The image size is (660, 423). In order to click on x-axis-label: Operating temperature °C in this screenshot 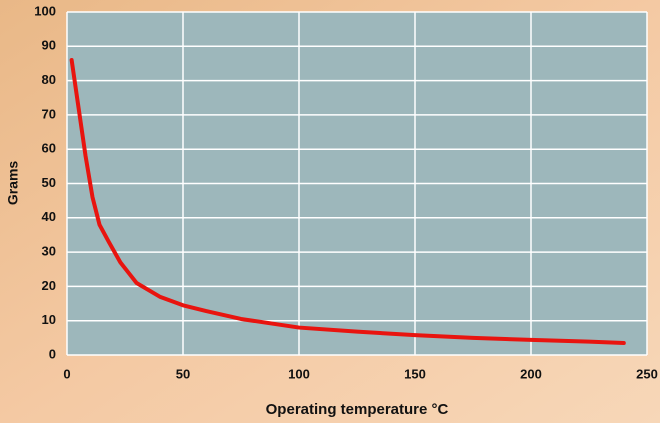, I will do `click(357, 409)`.